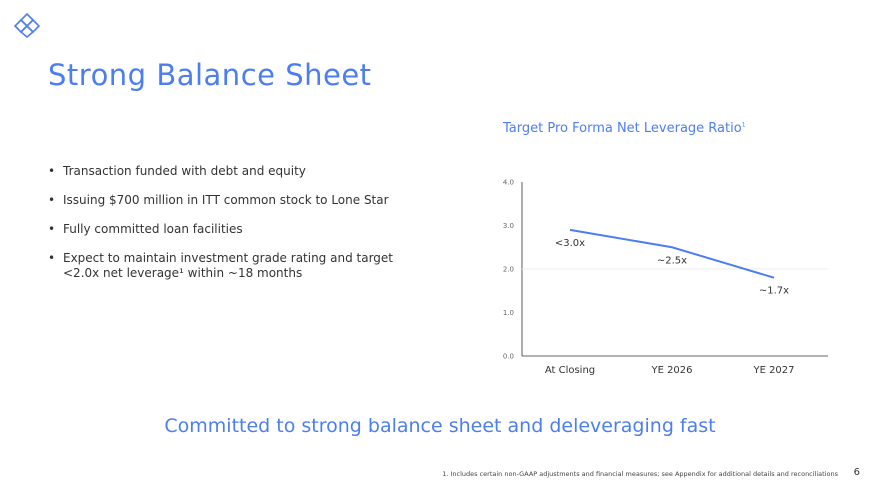 This screenshot has height=495, width=880. Describe the element at coordinates (856, 472) in the screenshot. I see `page-number: 6` at that location.